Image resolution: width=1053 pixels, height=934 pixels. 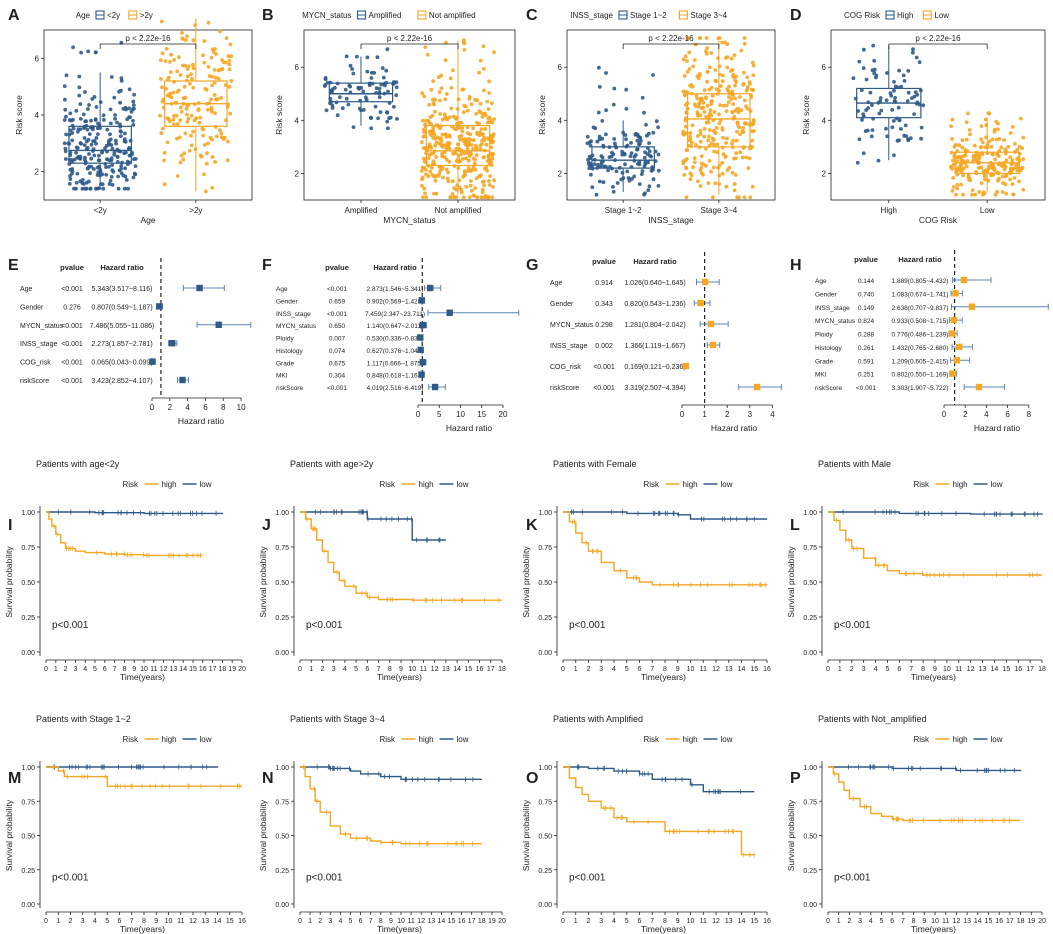 What do you see at coordinates (263, 835) in the screenshot?
I see `y-axis-label: Survival probability` at bounding box center [263, 835].